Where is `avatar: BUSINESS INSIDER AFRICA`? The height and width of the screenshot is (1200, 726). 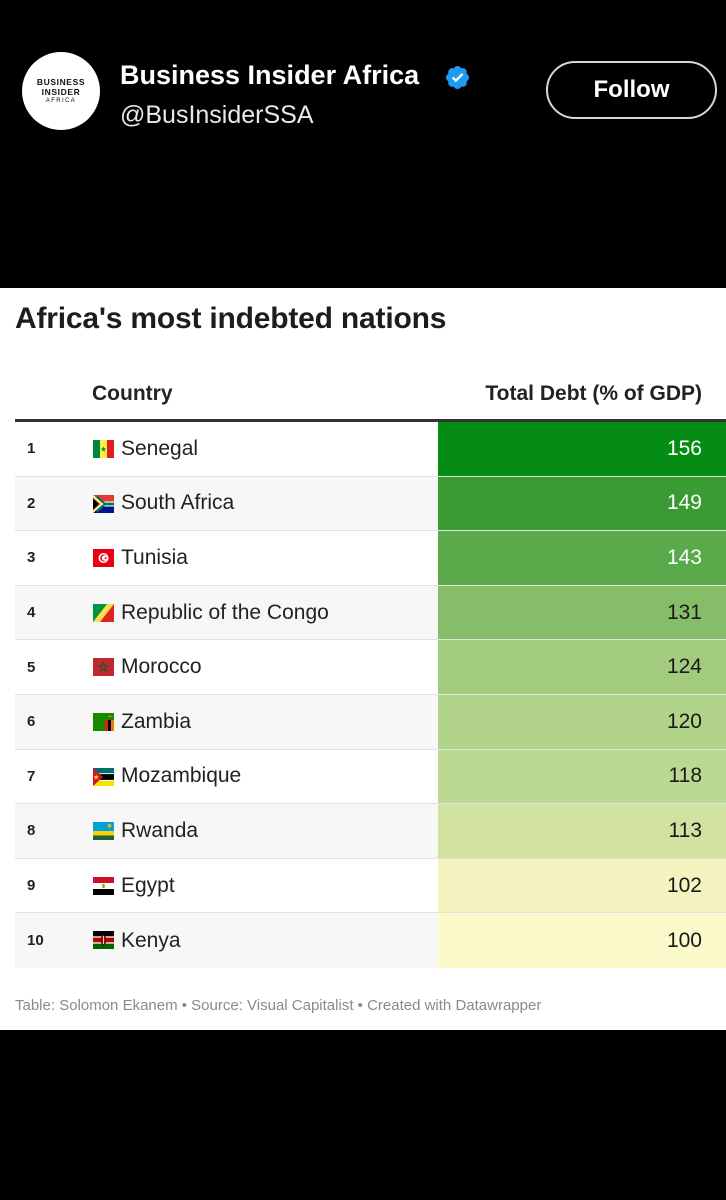
avatar: BUSINESS INSIDER AFRICA is located at coordinates (61, 91).